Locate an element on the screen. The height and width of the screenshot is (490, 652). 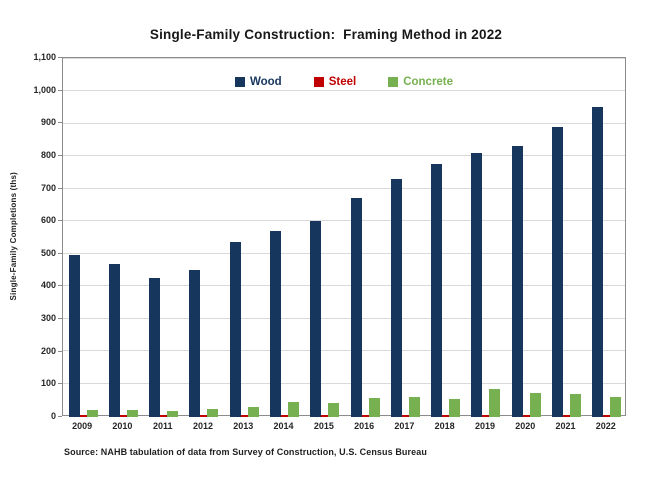
bar-wood-2011 is located at coordinates (155, 347).